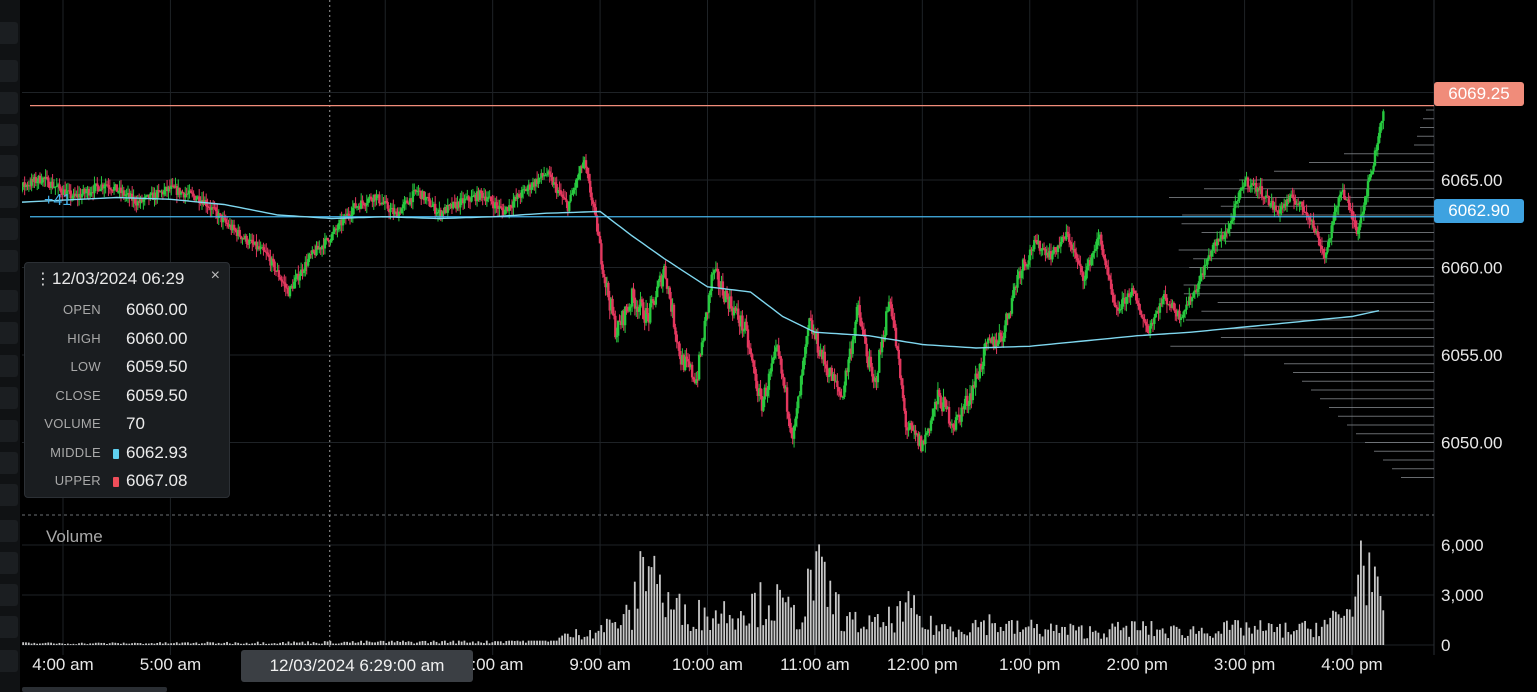 The height and width of the screenshot is (692, 1537). What do you see at coordinates (922, 664) in the screenshot?
I see `time-axis-label: 12:00 pm` at bounding box center [922, 664].